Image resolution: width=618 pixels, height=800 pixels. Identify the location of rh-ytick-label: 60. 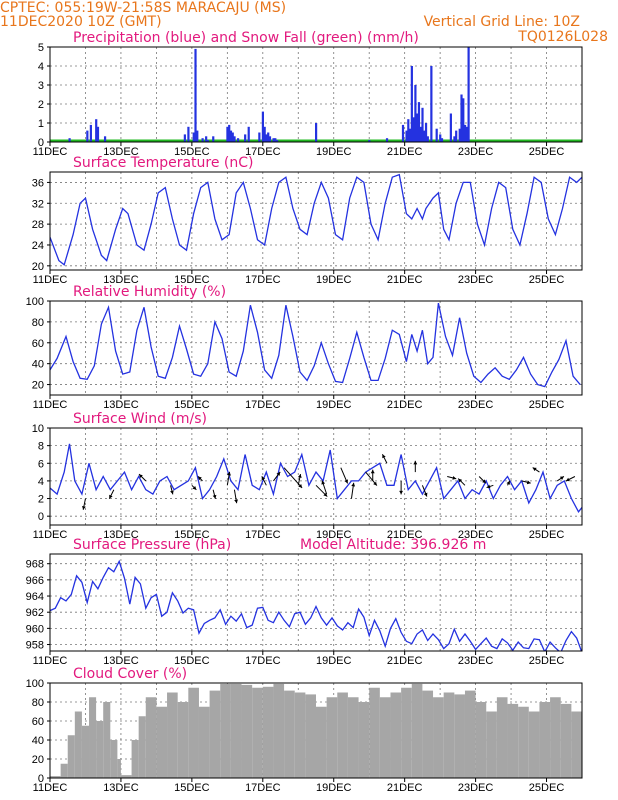
(38, 344).